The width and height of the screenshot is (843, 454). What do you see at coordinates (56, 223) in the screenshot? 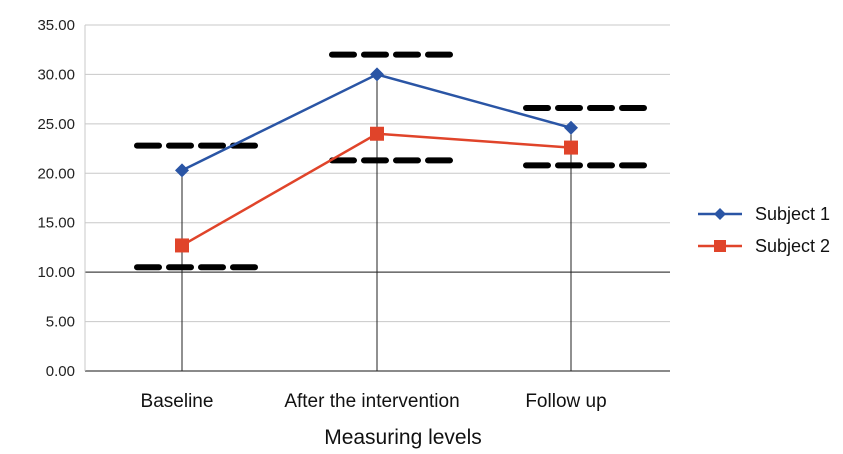
I see `y-tick-label: 15.00` at bounding box center [56, 223].